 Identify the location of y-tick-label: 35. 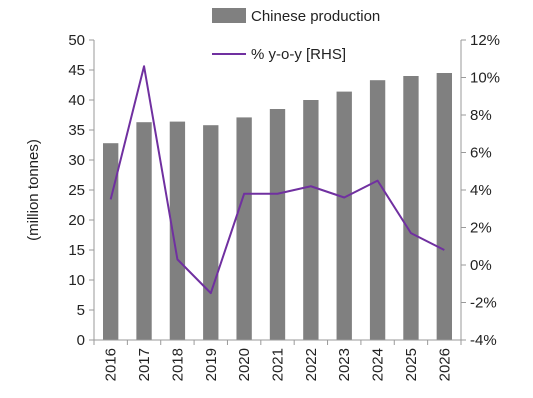
(76, 130).